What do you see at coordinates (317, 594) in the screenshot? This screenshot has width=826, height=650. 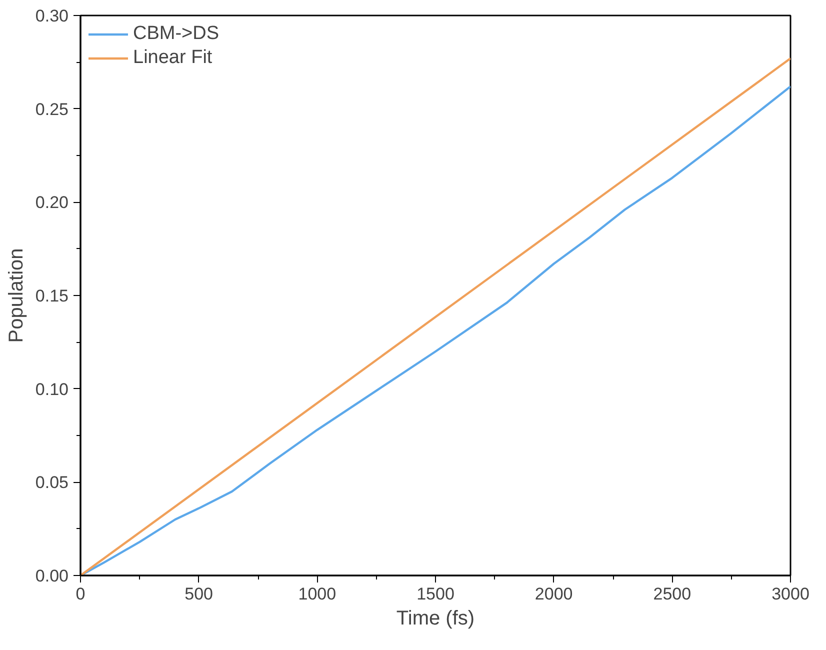 I see `x-tick-label: 1000` at bounding box center [317, 594].